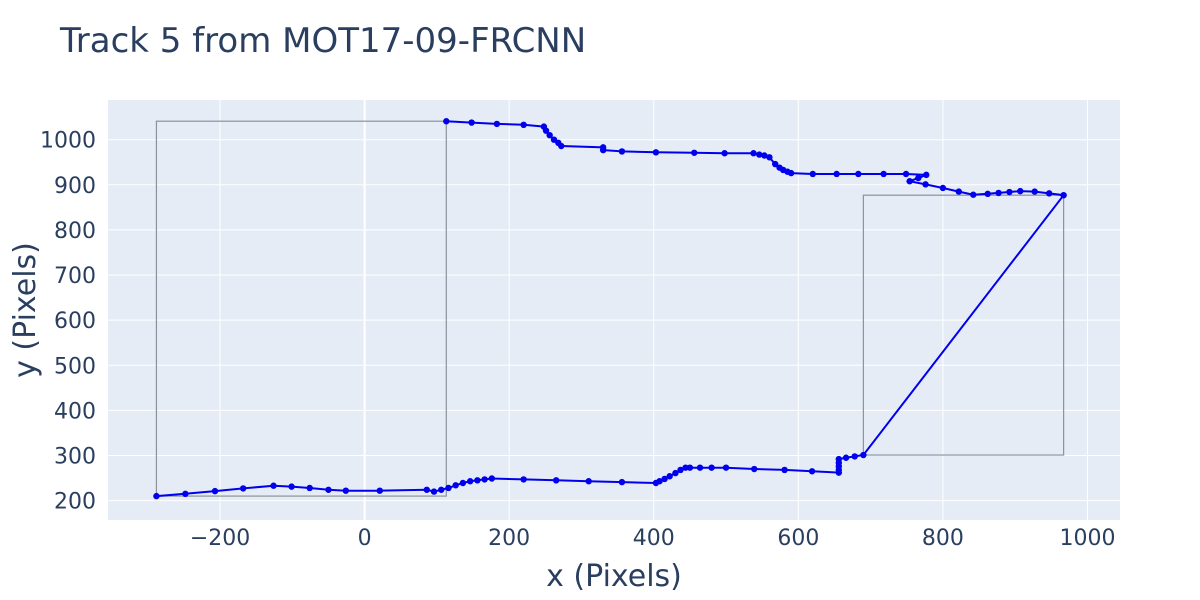 This screenshot has width=1200, height=600. Describe the element at coordinates (943, 538) in the screenshot. I see `x-tick-label: 800` at that location.